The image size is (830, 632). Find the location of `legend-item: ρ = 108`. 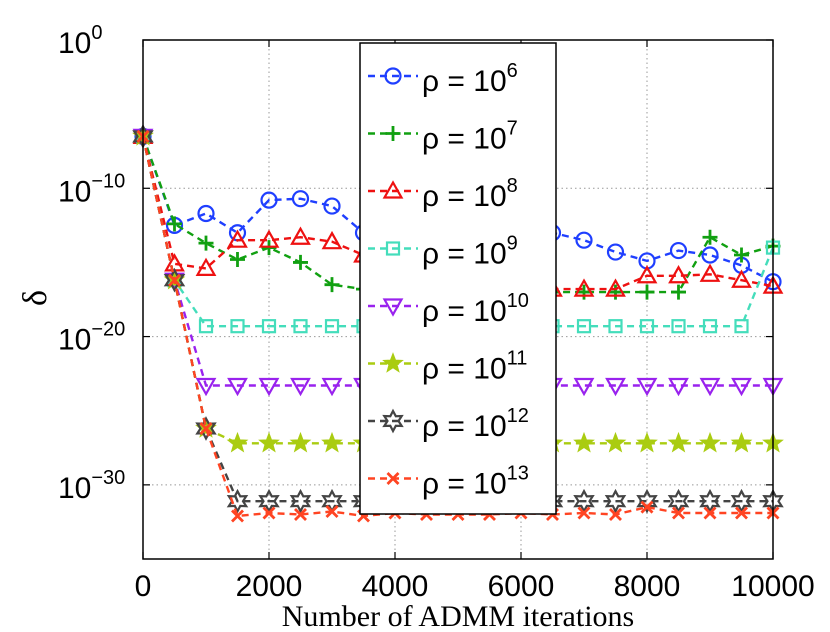

legend-item: ρ = 108 is located at coordinates (443, 194).